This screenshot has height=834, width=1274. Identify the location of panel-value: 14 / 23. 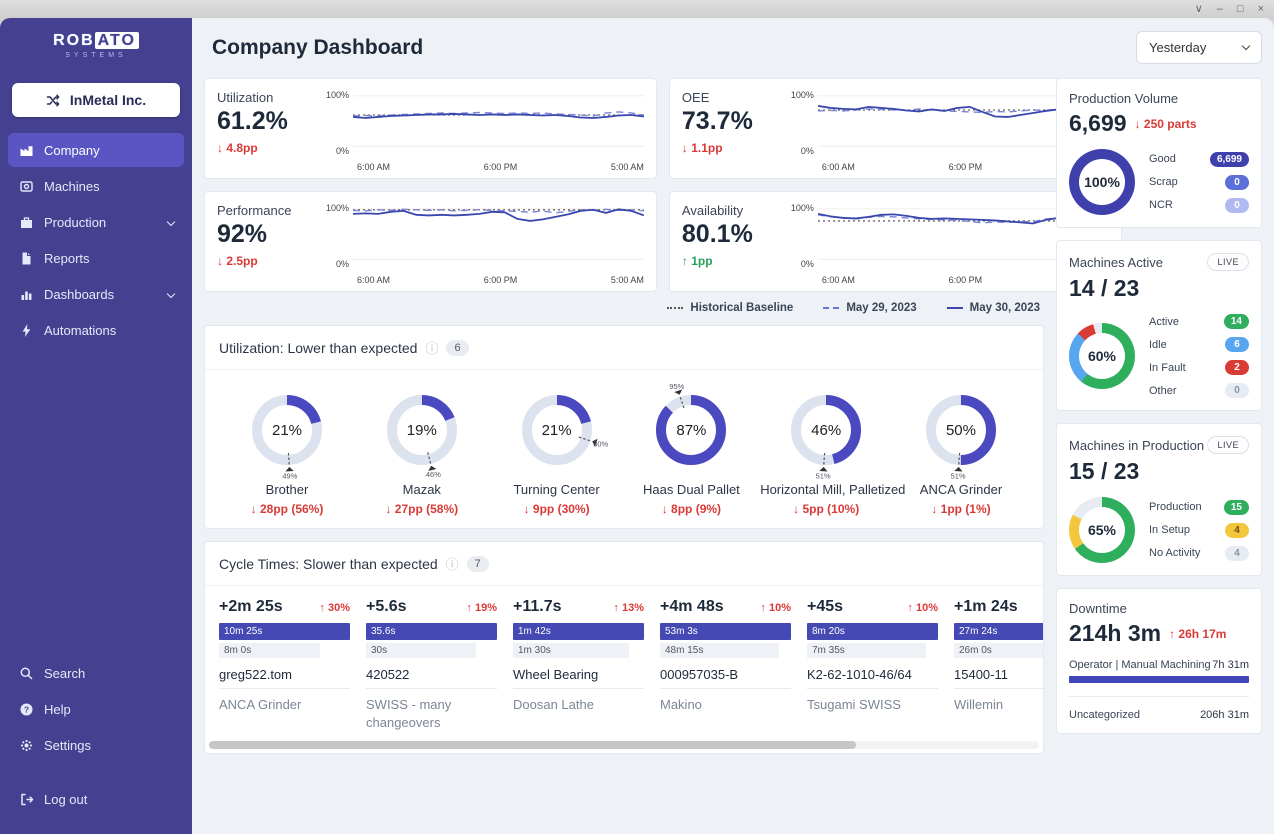
(1104, 288).